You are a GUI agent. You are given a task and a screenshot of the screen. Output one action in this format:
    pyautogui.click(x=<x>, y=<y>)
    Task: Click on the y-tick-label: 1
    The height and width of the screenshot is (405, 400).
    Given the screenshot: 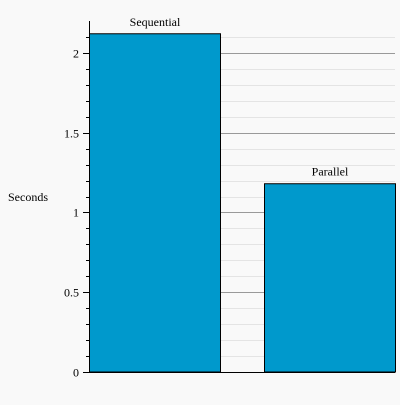 What is the action you would take?
    pyautogui.click(x=76, y=213)
    